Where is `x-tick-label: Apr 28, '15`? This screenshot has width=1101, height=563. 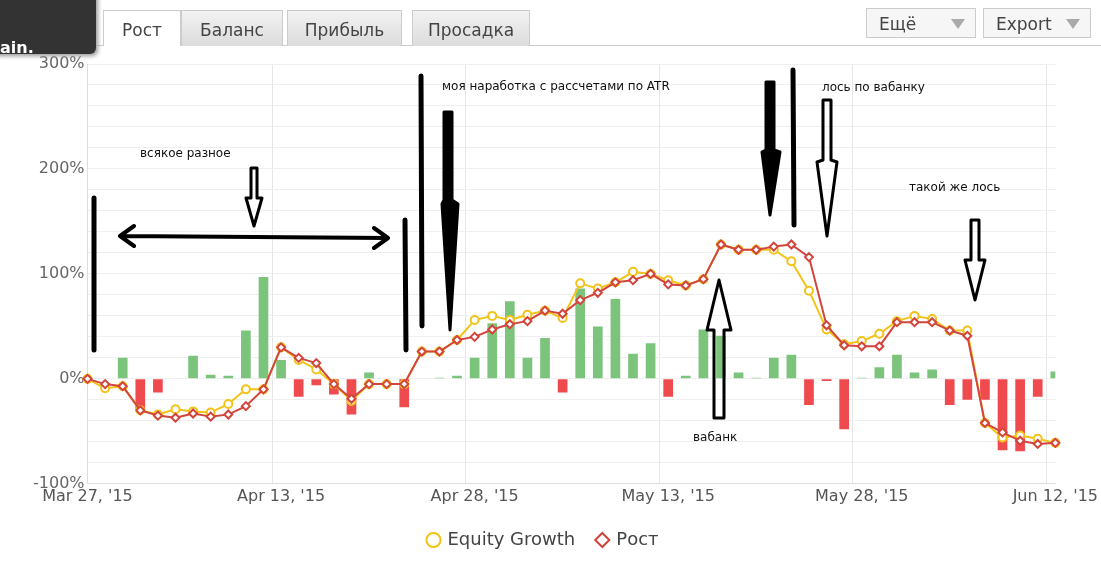 x-tick-label: Apr 28, '15 is located at coordinates (474, 495).